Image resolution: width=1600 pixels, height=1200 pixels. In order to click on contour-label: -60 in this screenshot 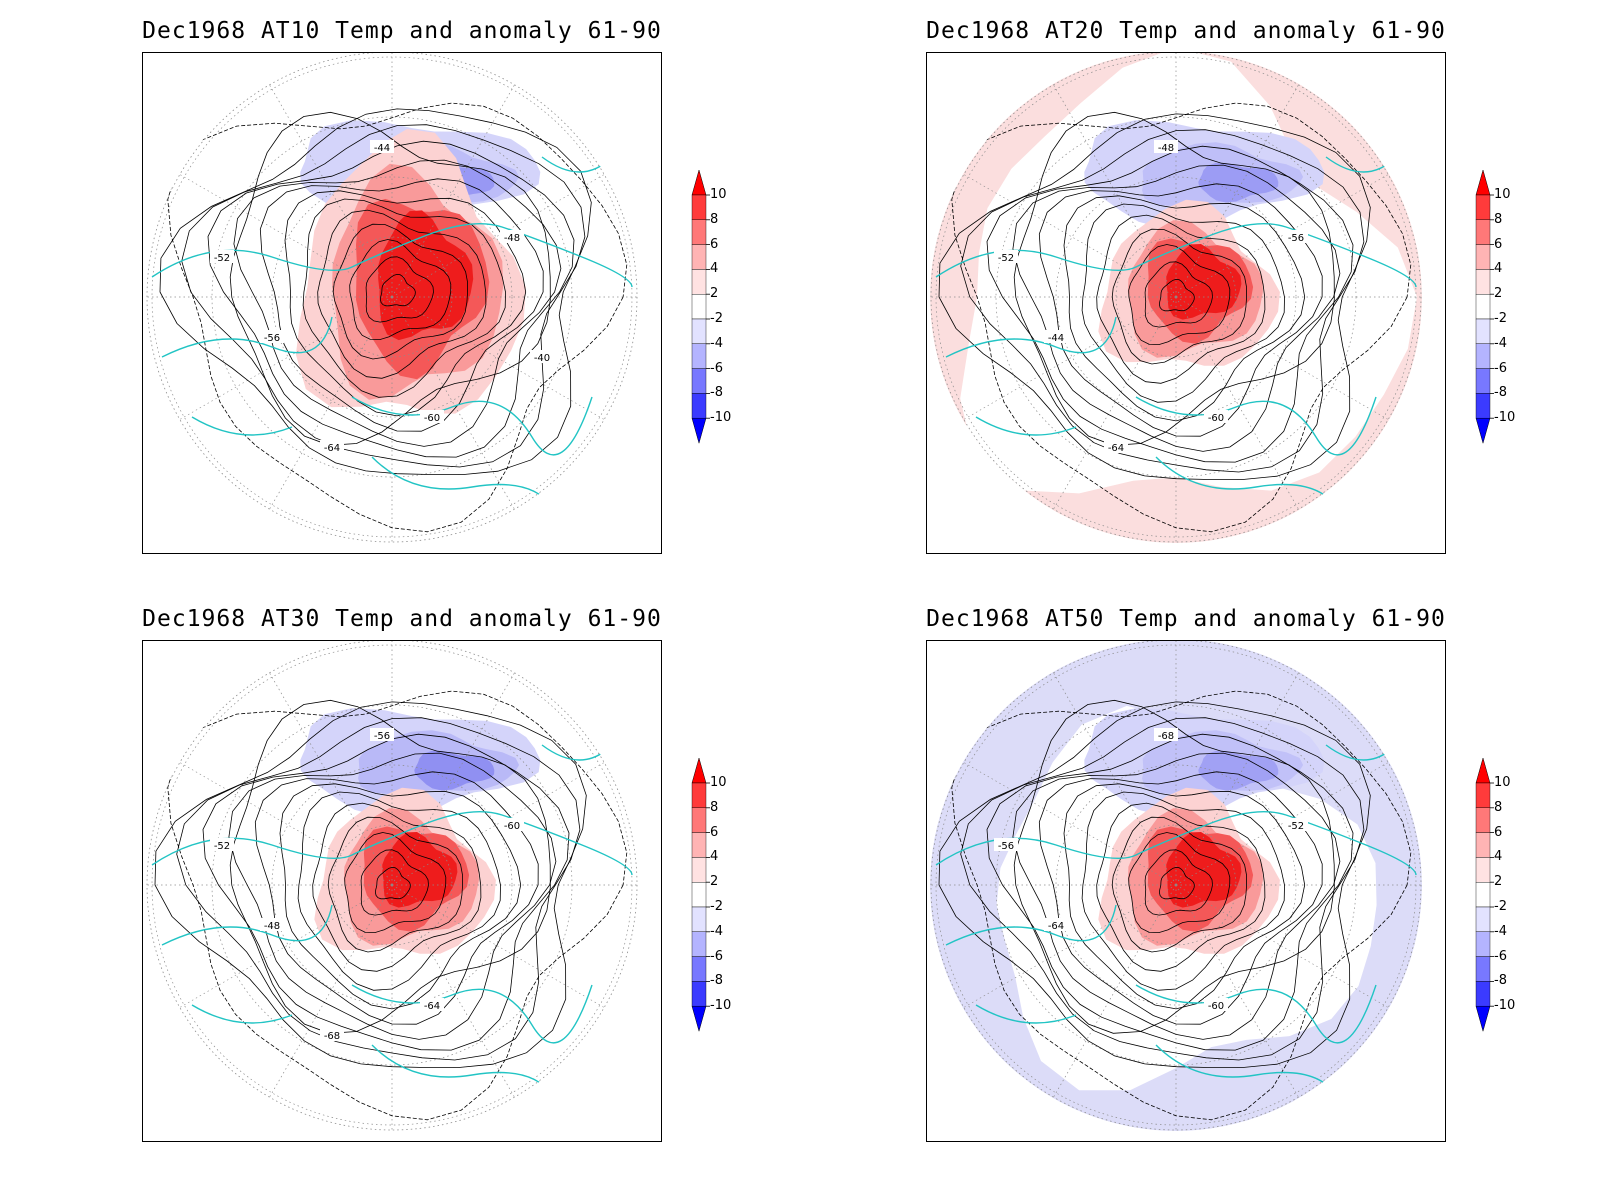, I will do `click(512, 825)`.